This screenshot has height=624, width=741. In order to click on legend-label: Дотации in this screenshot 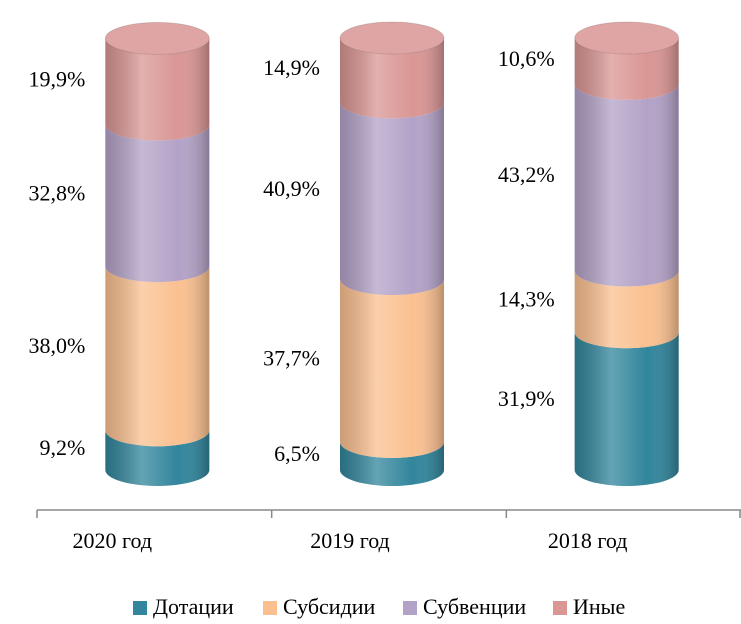, I will do `click(193, 606)`.